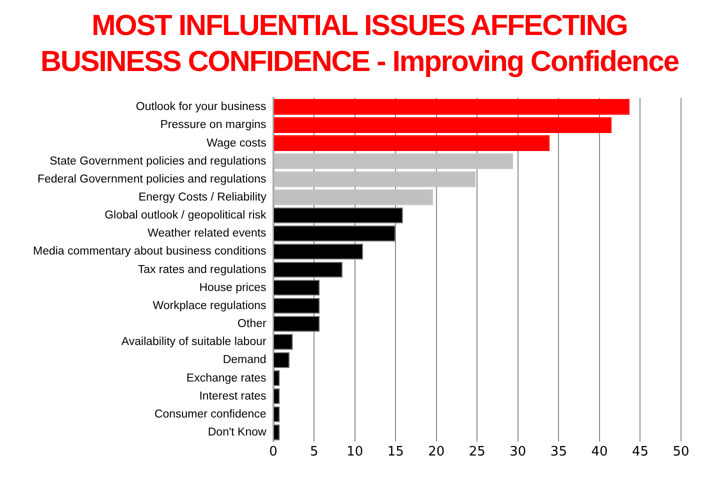 The width and height of the screenshot is (719, 480). What do you see at coordinates (238, 432) in the screenshot?
I see `y-tick-label: Don't Know` at bounding box center [238, 432].